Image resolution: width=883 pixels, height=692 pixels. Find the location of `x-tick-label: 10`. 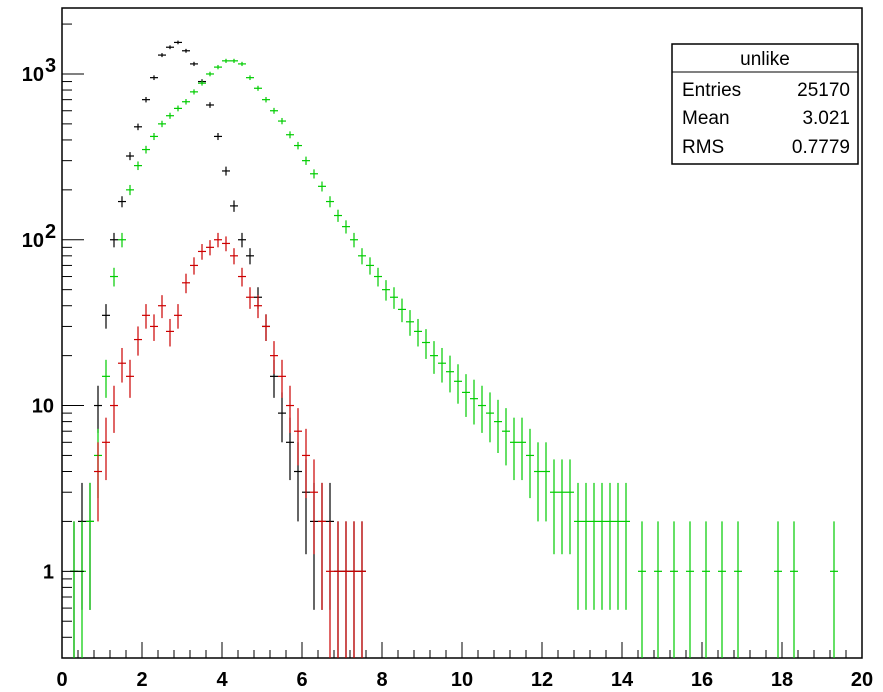

x-tick-label: 10 is located at coordinates (462, 680).